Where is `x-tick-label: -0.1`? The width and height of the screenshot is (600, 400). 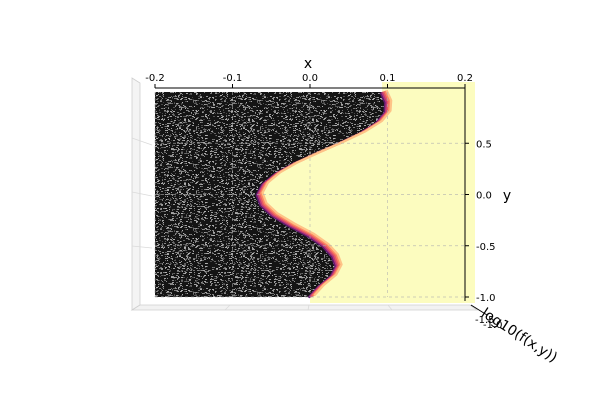
x-tick-label: -0.1 is located at coordinates (233, 78).